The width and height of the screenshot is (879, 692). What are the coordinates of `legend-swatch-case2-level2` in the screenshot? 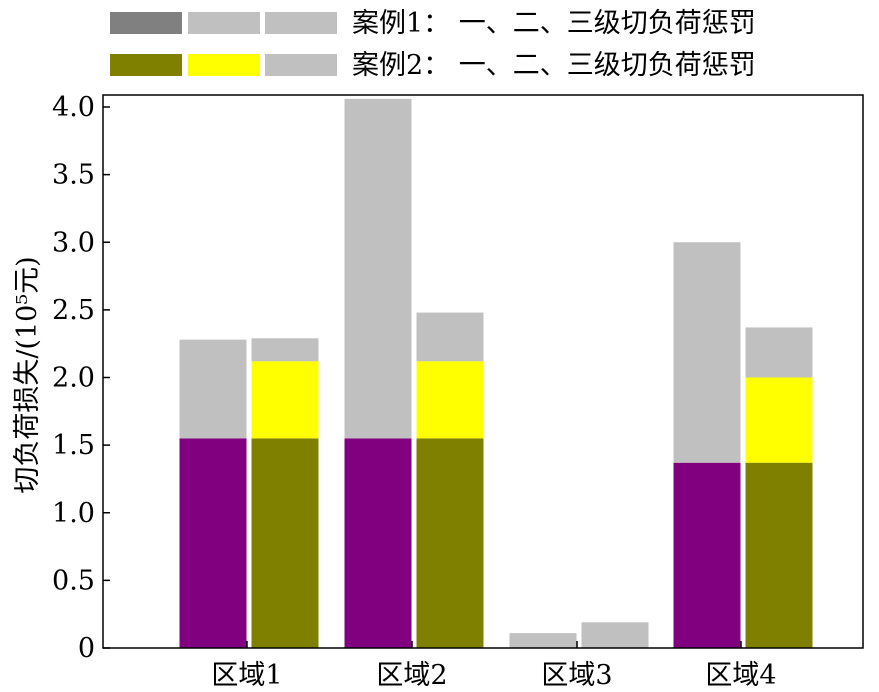 It's located at (224, 65).